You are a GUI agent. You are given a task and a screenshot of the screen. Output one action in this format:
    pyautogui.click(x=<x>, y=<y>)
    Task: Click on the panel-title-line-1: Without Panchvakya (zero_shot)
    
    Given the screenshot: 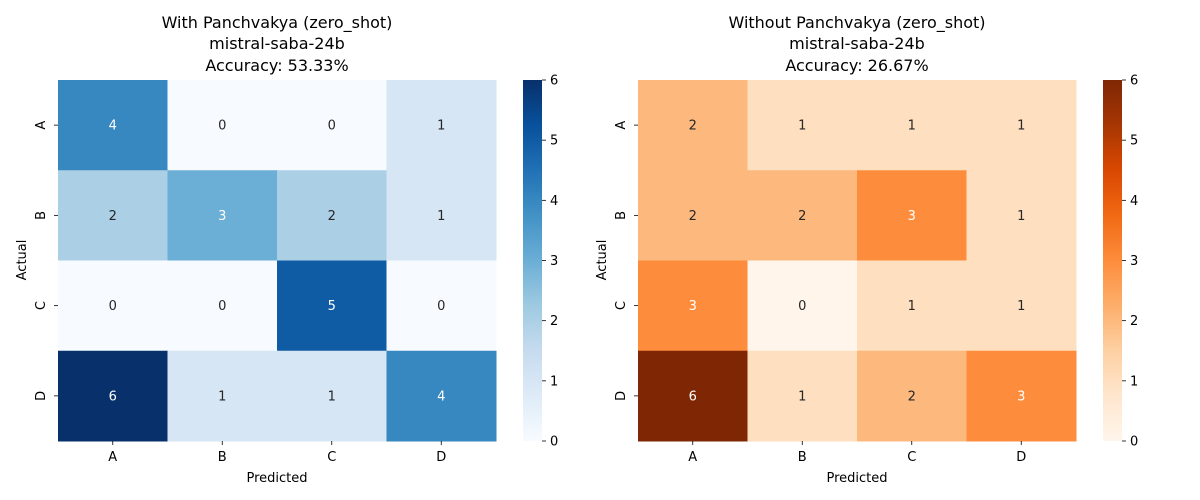 What is the action you would take?
    pyautogui.click(x=856, y=23)
    